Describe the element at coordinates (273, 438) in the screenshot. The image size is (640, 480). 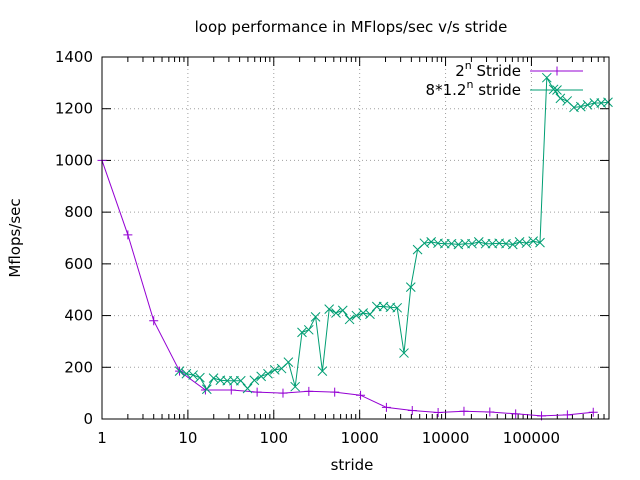
I see `x-tick-label: 100` at that location.